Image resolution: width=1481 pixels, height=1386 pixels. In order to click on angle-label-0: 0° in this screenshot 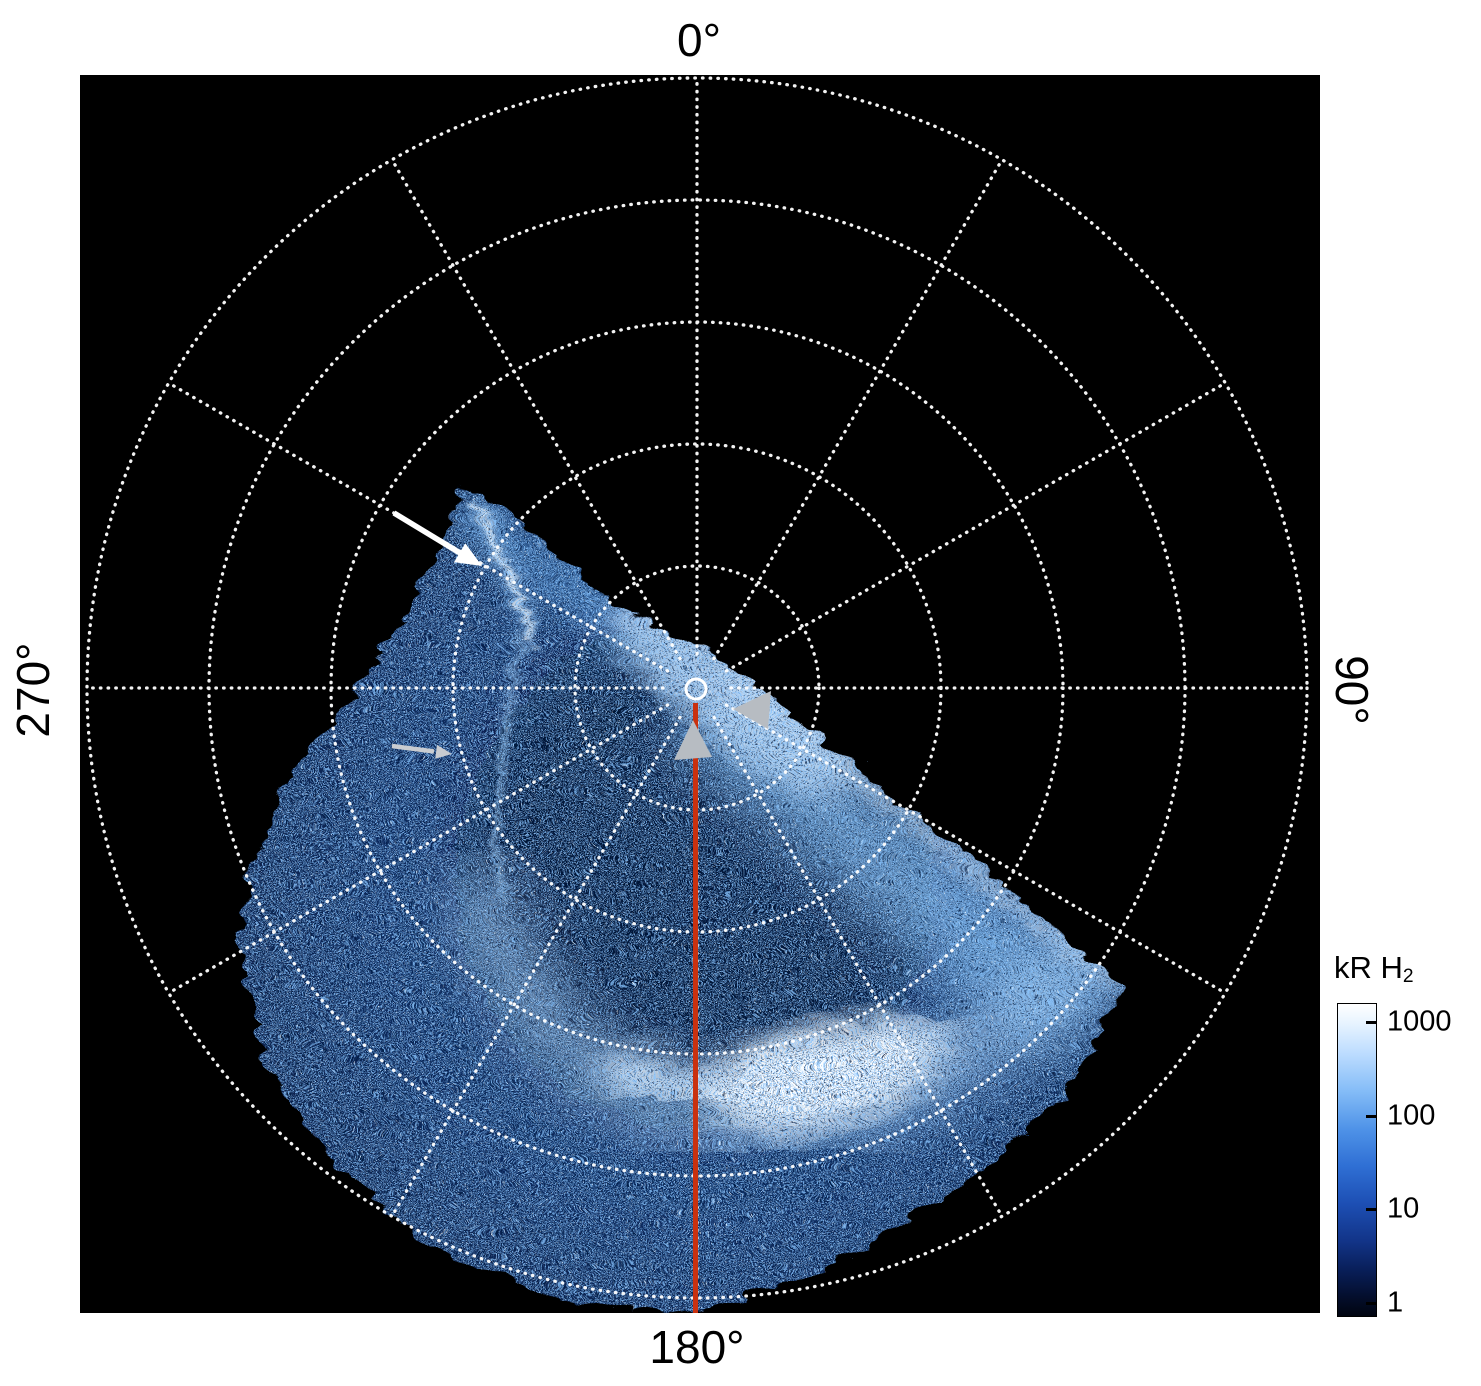, I will do `click(699, 40)`.